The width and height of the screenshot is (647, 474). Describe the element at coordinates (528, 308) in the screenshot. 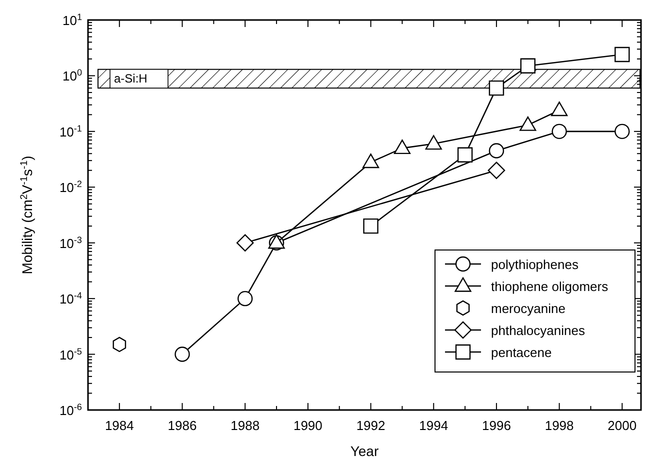

I see `legend-label: merocyanine` at that location.